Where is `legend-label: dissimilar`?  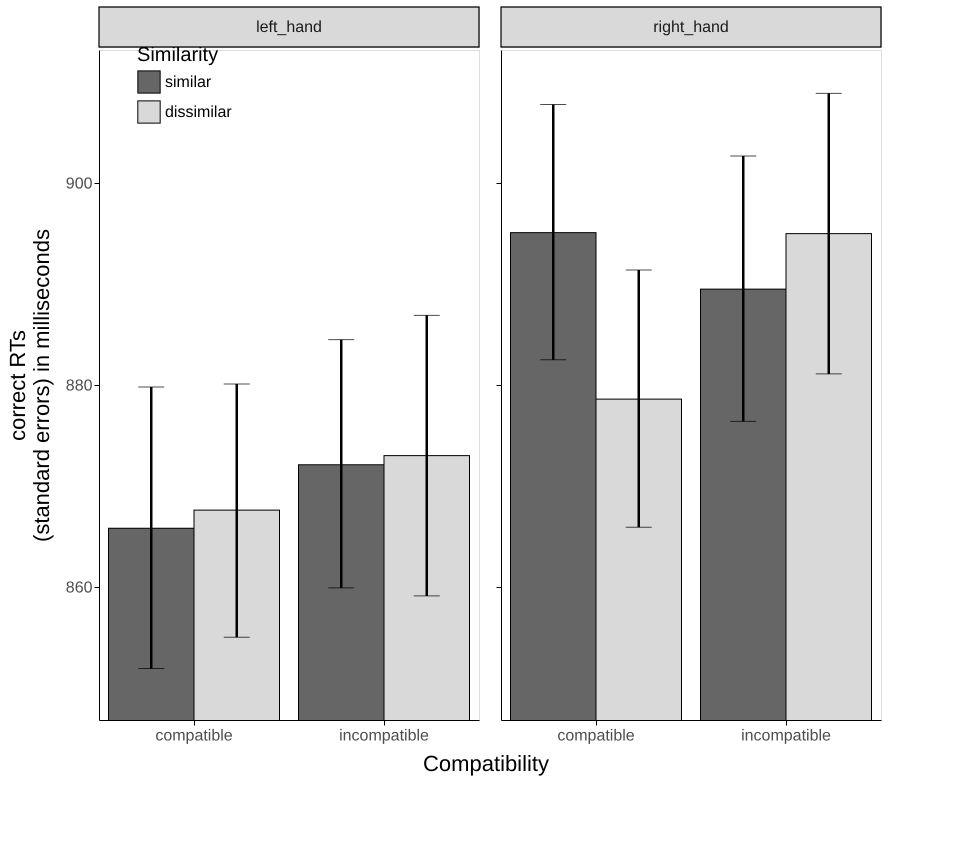 legend-label: dissimilar is located at coordinates (198, 112).